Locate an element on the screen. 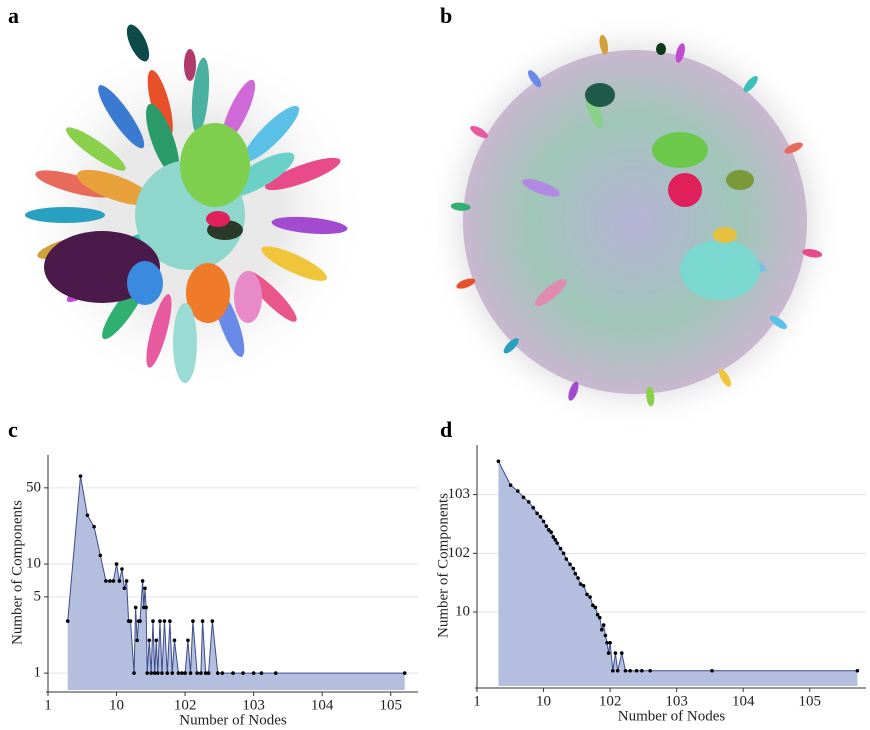 The height and width of the screenshot is (730, 870). y-tick-label: 102 is located at coordinates (459, 553).